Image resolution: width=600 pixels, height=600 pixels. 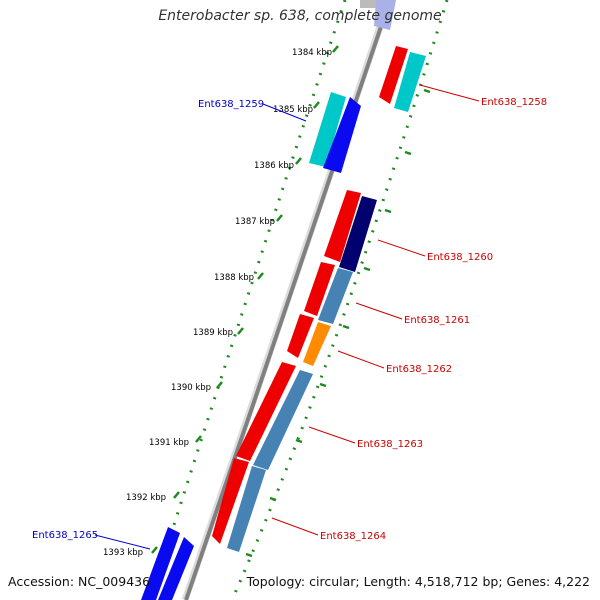 I want to click on accession-text: Accession: NC_009436, so click(x=79, y=581).